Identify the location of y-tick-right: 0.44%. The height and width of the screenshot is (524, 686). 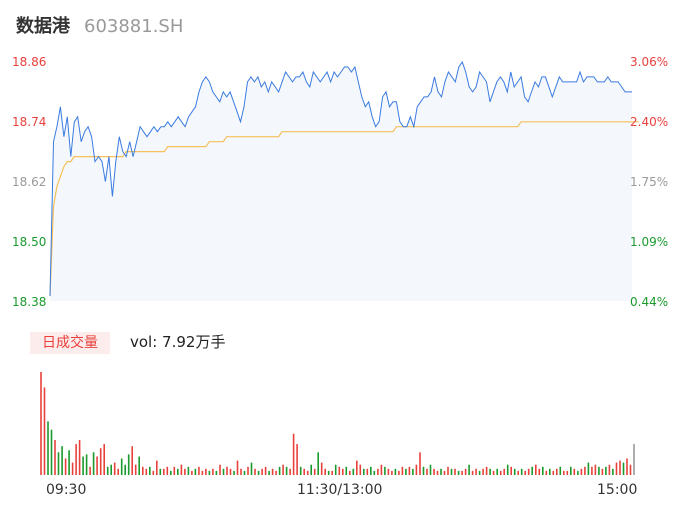
(649, 302).